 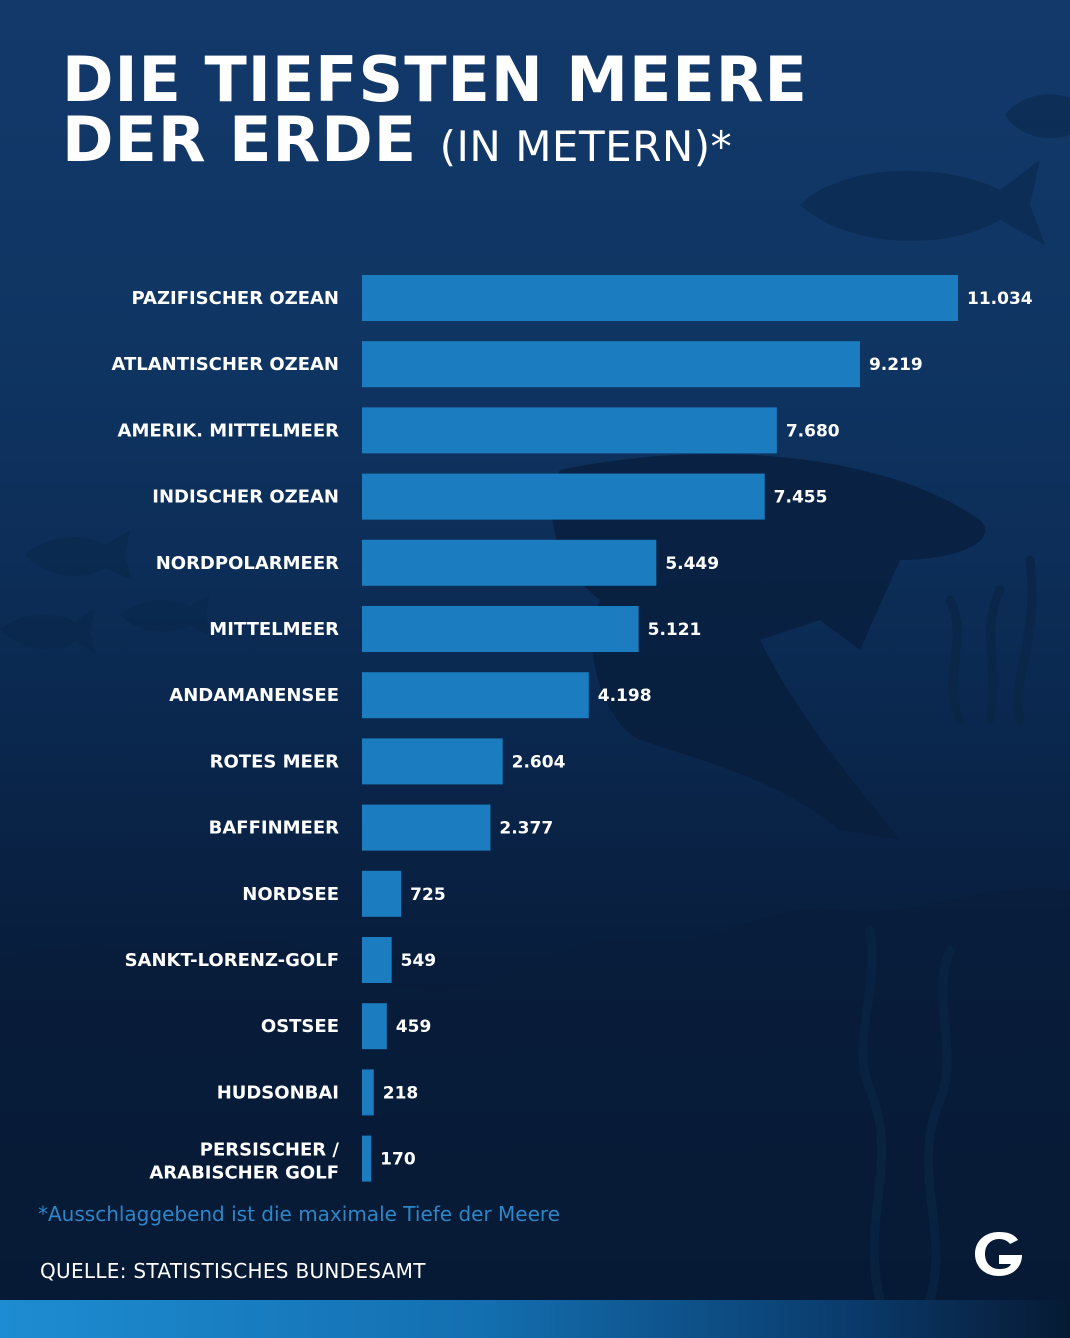 I want to click on title-line-1: DIE TIEFSTEN MEERE, so click(x=435, y=79).